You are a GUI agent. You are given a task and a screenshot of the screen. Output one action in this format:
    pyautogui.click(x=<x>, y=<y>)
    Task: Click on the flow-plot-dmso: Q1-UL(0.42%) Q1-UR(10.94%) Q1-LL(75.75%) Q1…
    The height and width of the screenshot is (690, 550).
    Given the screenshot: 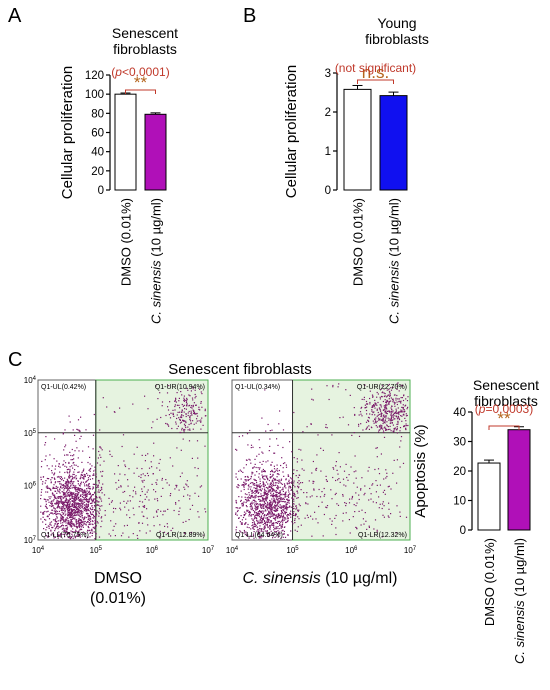 What is the action you would take?
    pyautogui.click(x=119, y=465)
    